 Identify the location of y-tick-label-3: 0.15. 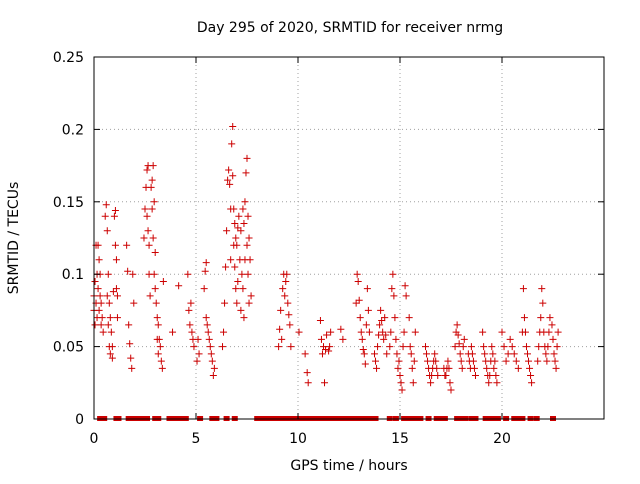
(68, 203).